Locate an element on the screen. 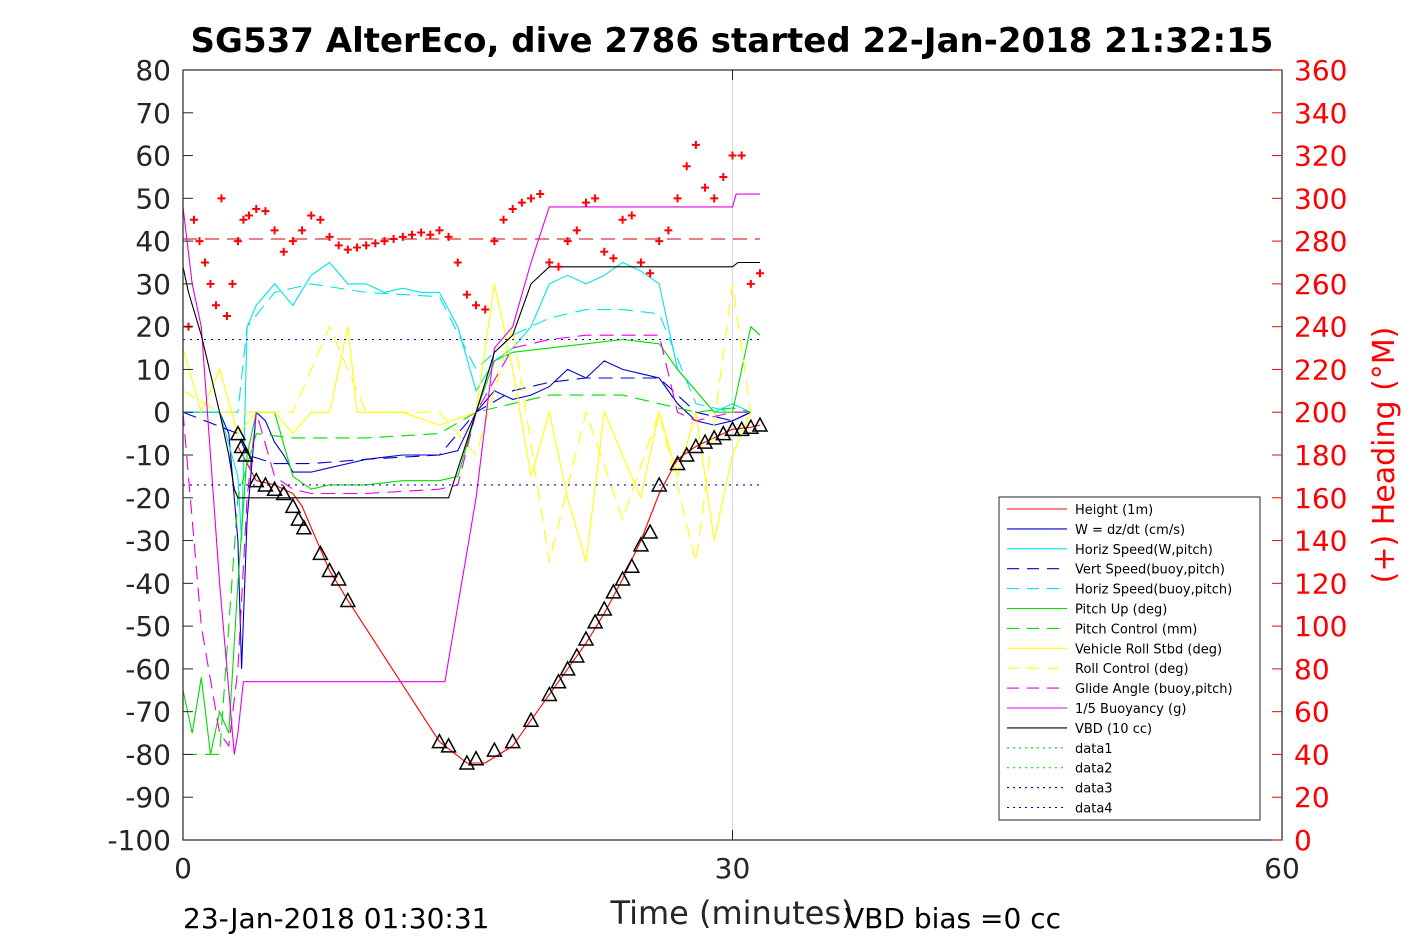 The height and width of the screenshot is (945, 1417). legend-entry: Height (1m) is located at coordinates (1114, 510).